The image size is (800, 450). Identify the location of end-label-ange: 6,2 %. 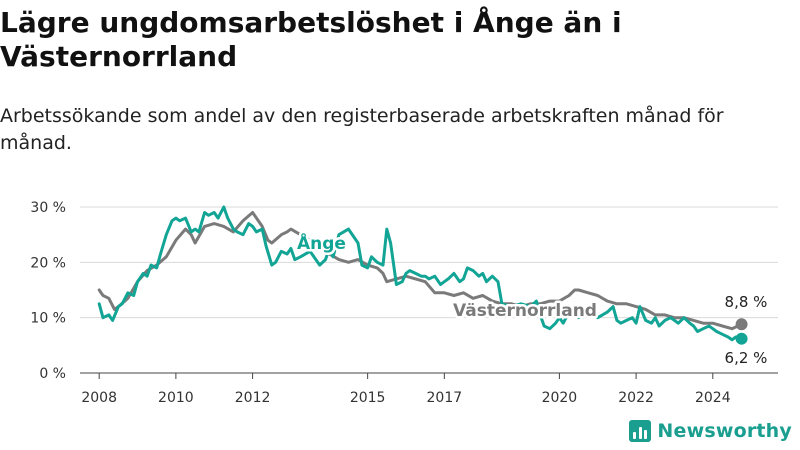
(746, 358).